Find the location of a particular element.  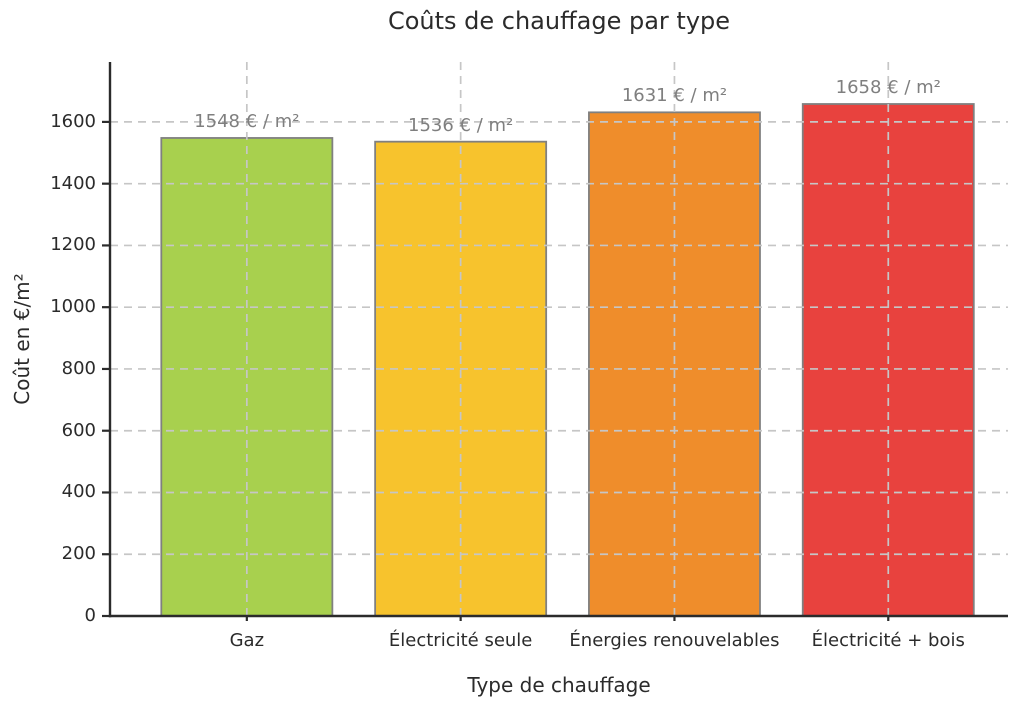

x-tick-label-electricite-seule: Électricité seule is located at coordinates (460, 640).